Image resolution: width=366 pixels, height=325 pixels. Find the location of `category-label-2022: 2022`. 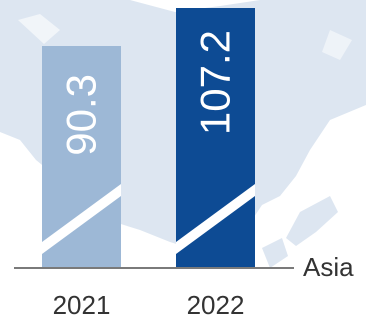

category-label-2022: 2022 is located at coordinates (216, 305).